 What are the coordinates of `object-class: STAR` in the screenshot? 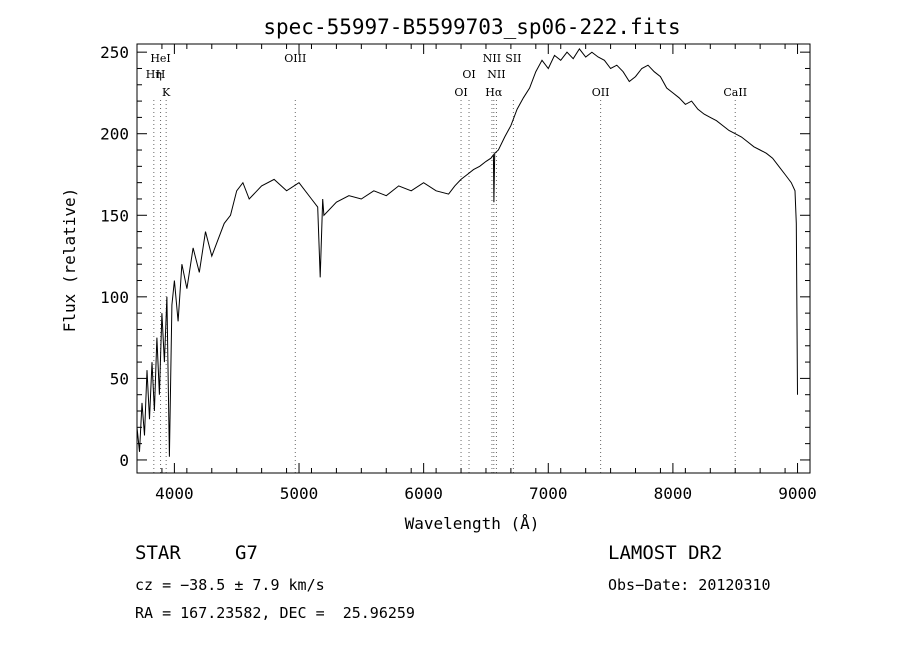 It's located at (158, 553).